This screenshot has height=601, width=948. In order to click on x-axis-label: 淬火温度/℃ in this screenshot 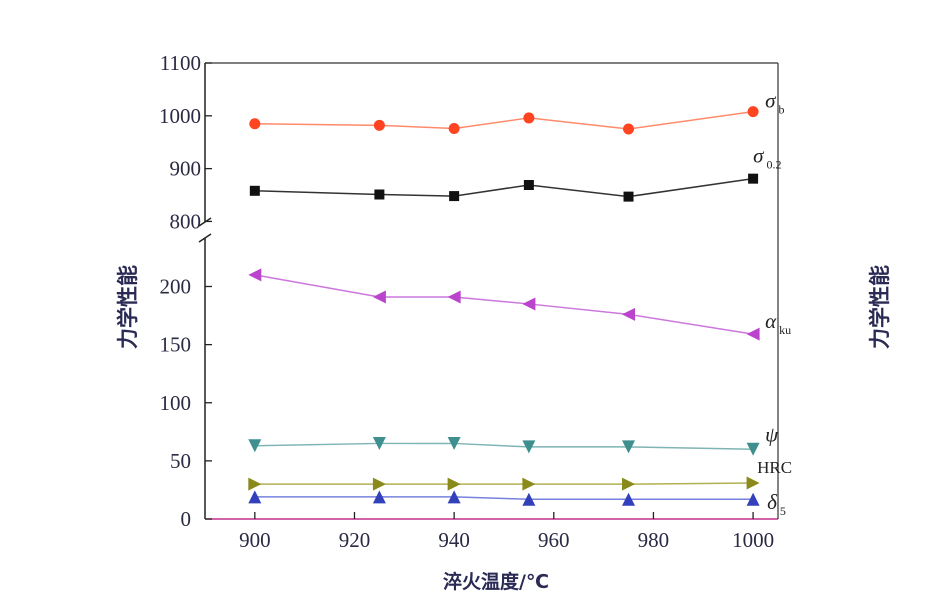, I will do `click(496, 581)`.